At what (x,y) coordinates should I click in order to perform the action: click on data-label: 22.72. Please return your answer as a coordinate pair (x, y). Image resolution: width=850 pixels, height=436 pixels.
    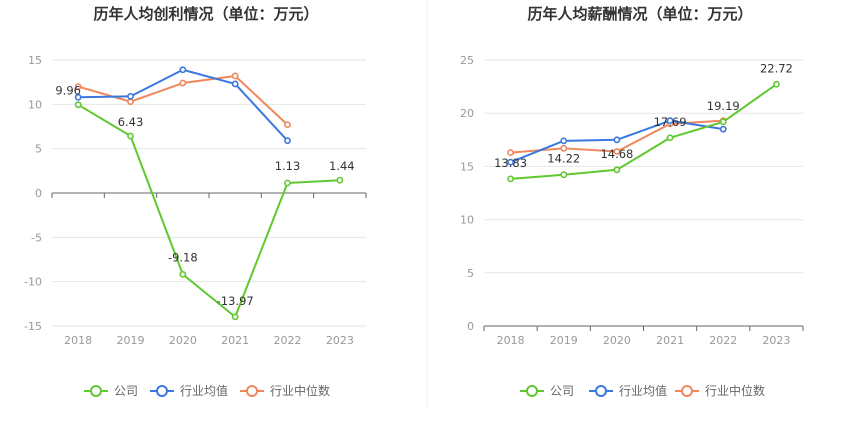
    Looking at the image, I should click on (776, 68).